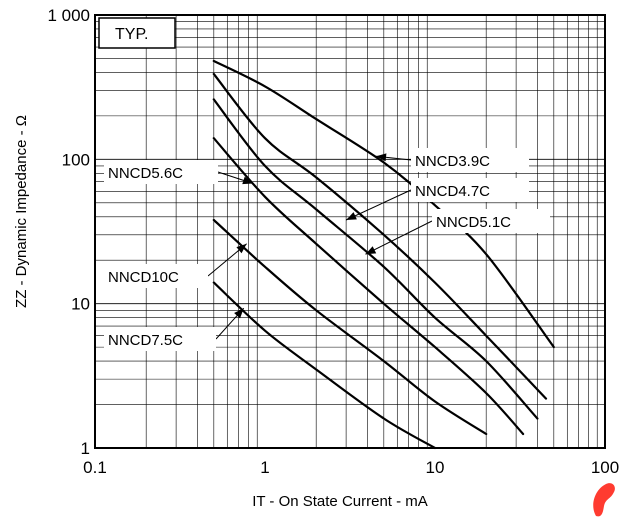  What do you see at coordinates (605, 467) in the screenshot?
I see `x-tick-label: 100` at bounding box center [605, 467].